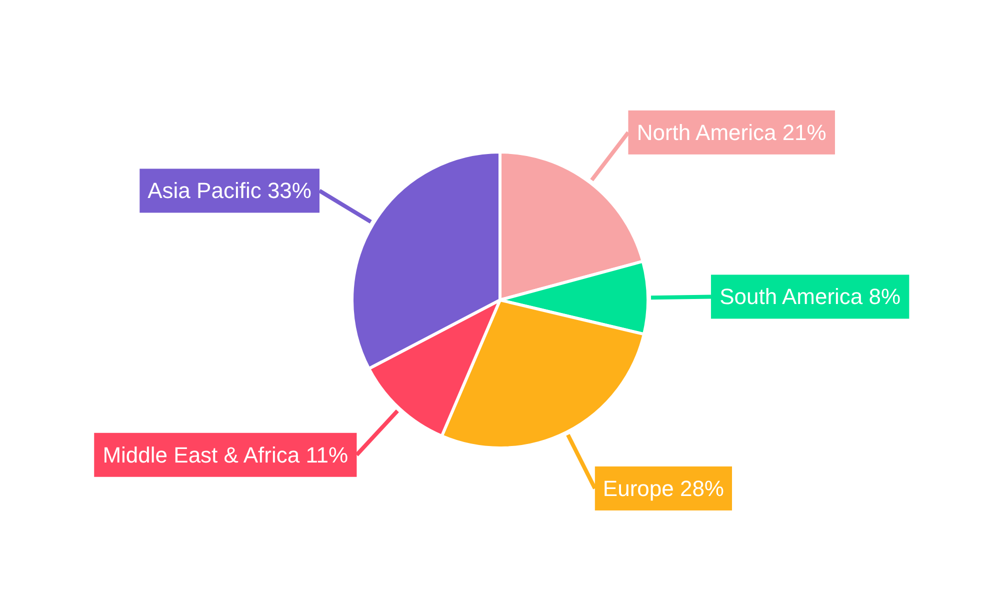 Image resolution: width=1000 pixels, height=600 pixels. What do you see at coordinates (225, 455) in the screenshot?
I see `slice-label: Middle East & Africa 11%` at bounding box center [225, 455].